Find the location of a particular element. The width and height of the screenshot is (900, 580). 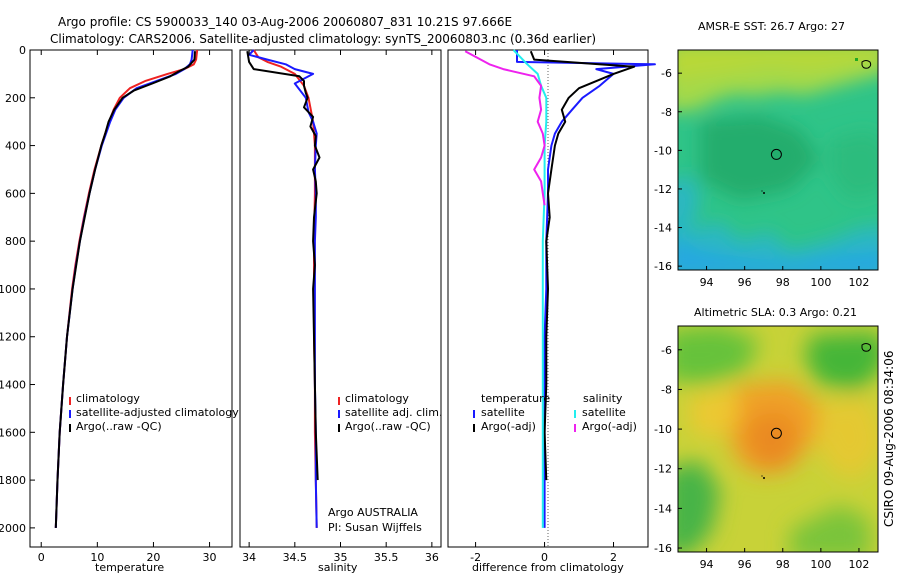

sst-heatmap is located at coordinates (778, 160).